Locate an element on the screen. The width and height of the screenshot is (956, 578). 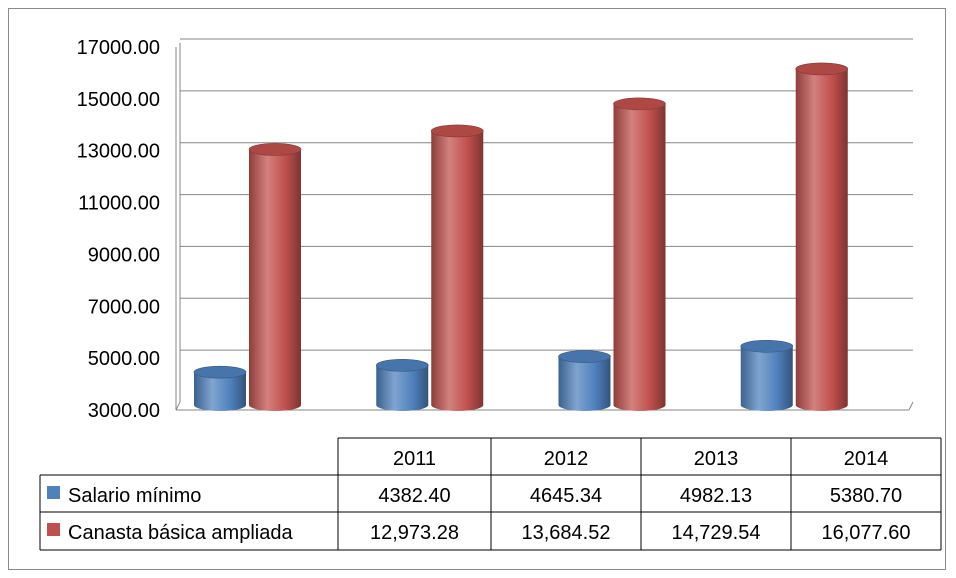
floor-right-edge is located at coordinates (911, 406).